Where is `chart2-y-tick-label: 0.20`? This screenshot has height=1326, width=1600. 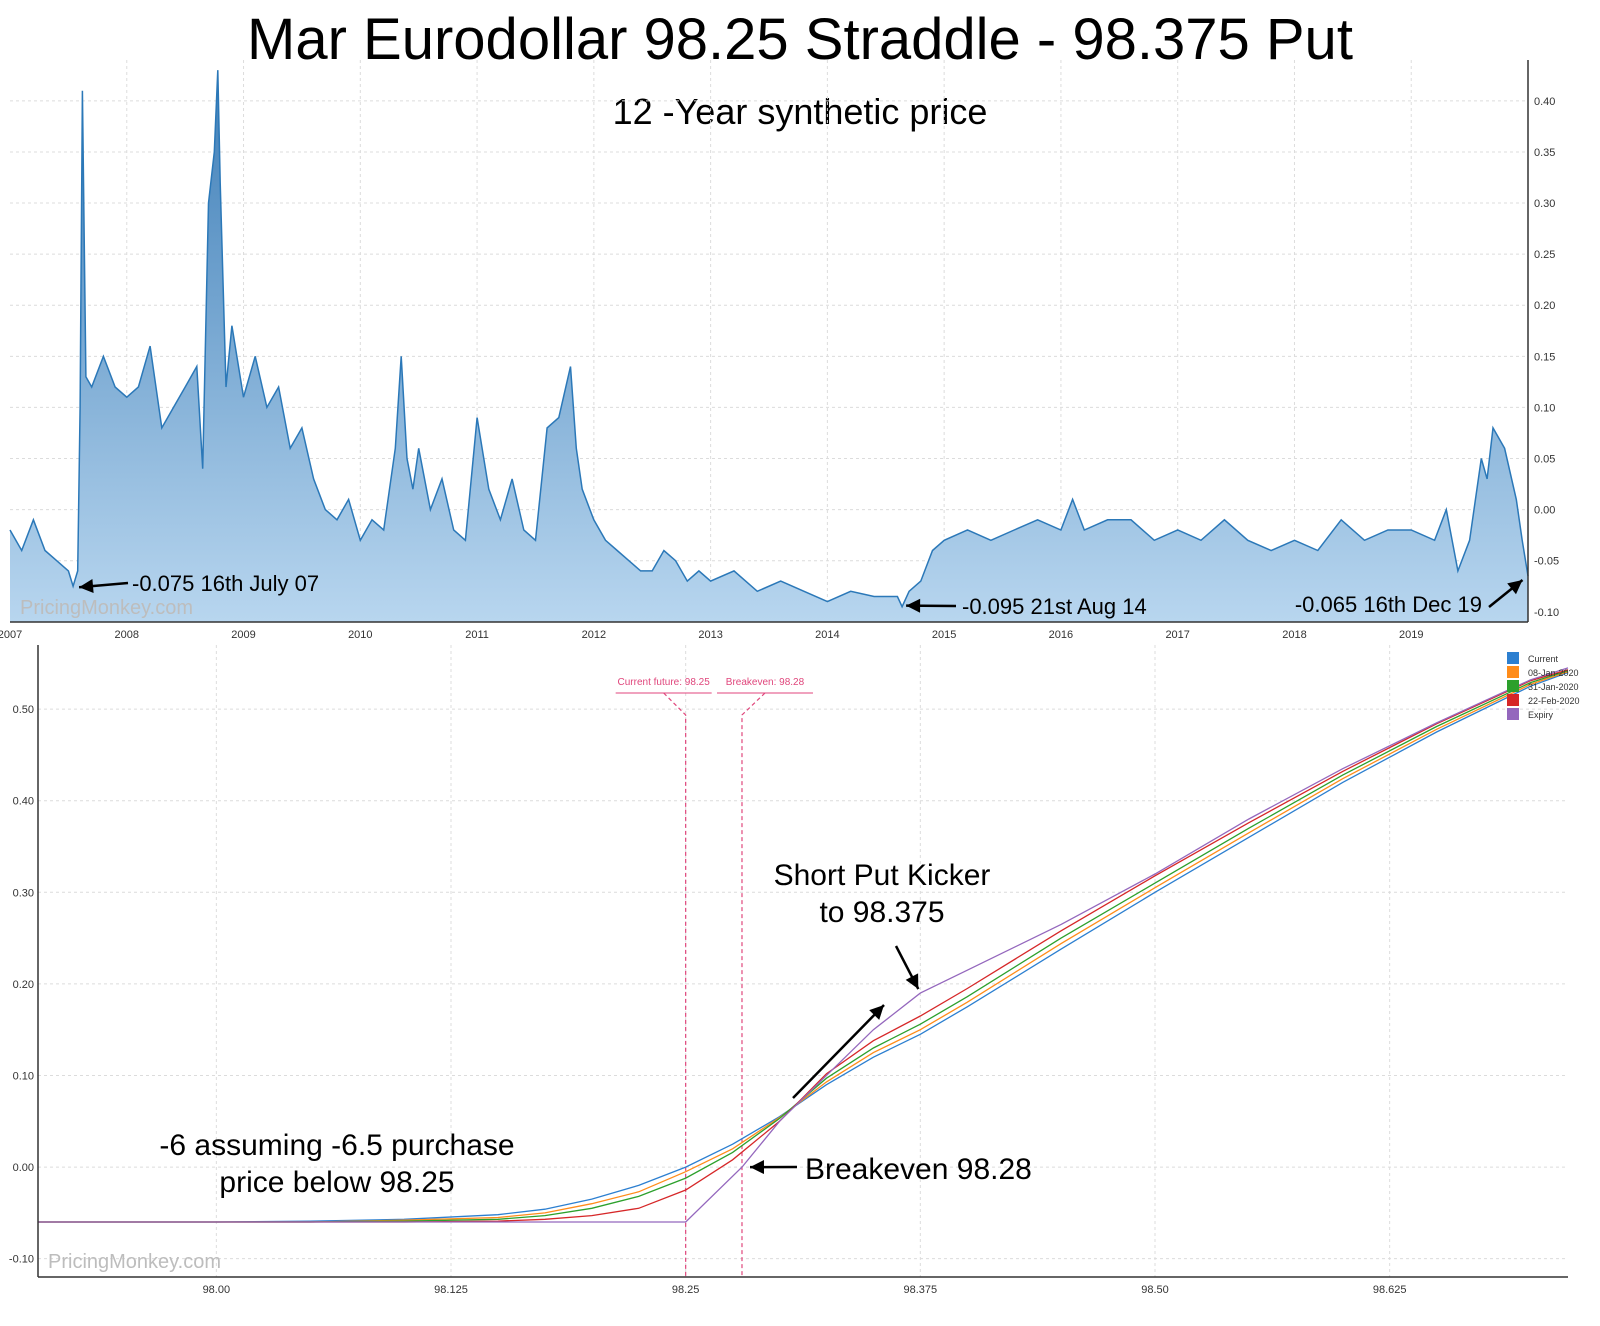
chart2-y-tick-label: 0.20 is located at coordinates (23, 985).